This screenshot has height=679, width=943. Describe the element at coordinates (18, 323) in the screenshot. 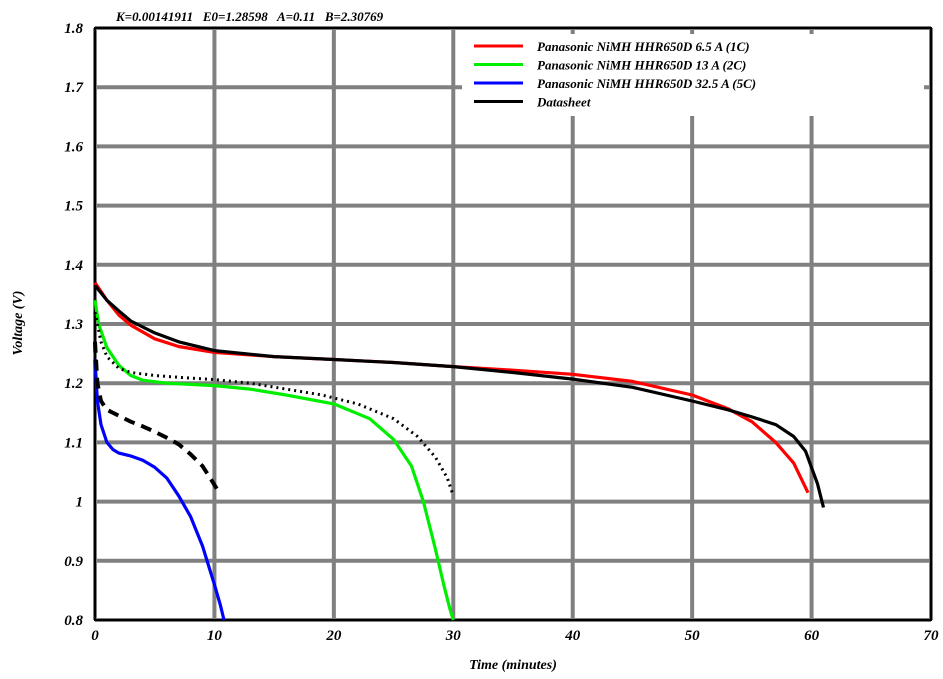

I see `y-axis-title: Voltage (V)` at that location.